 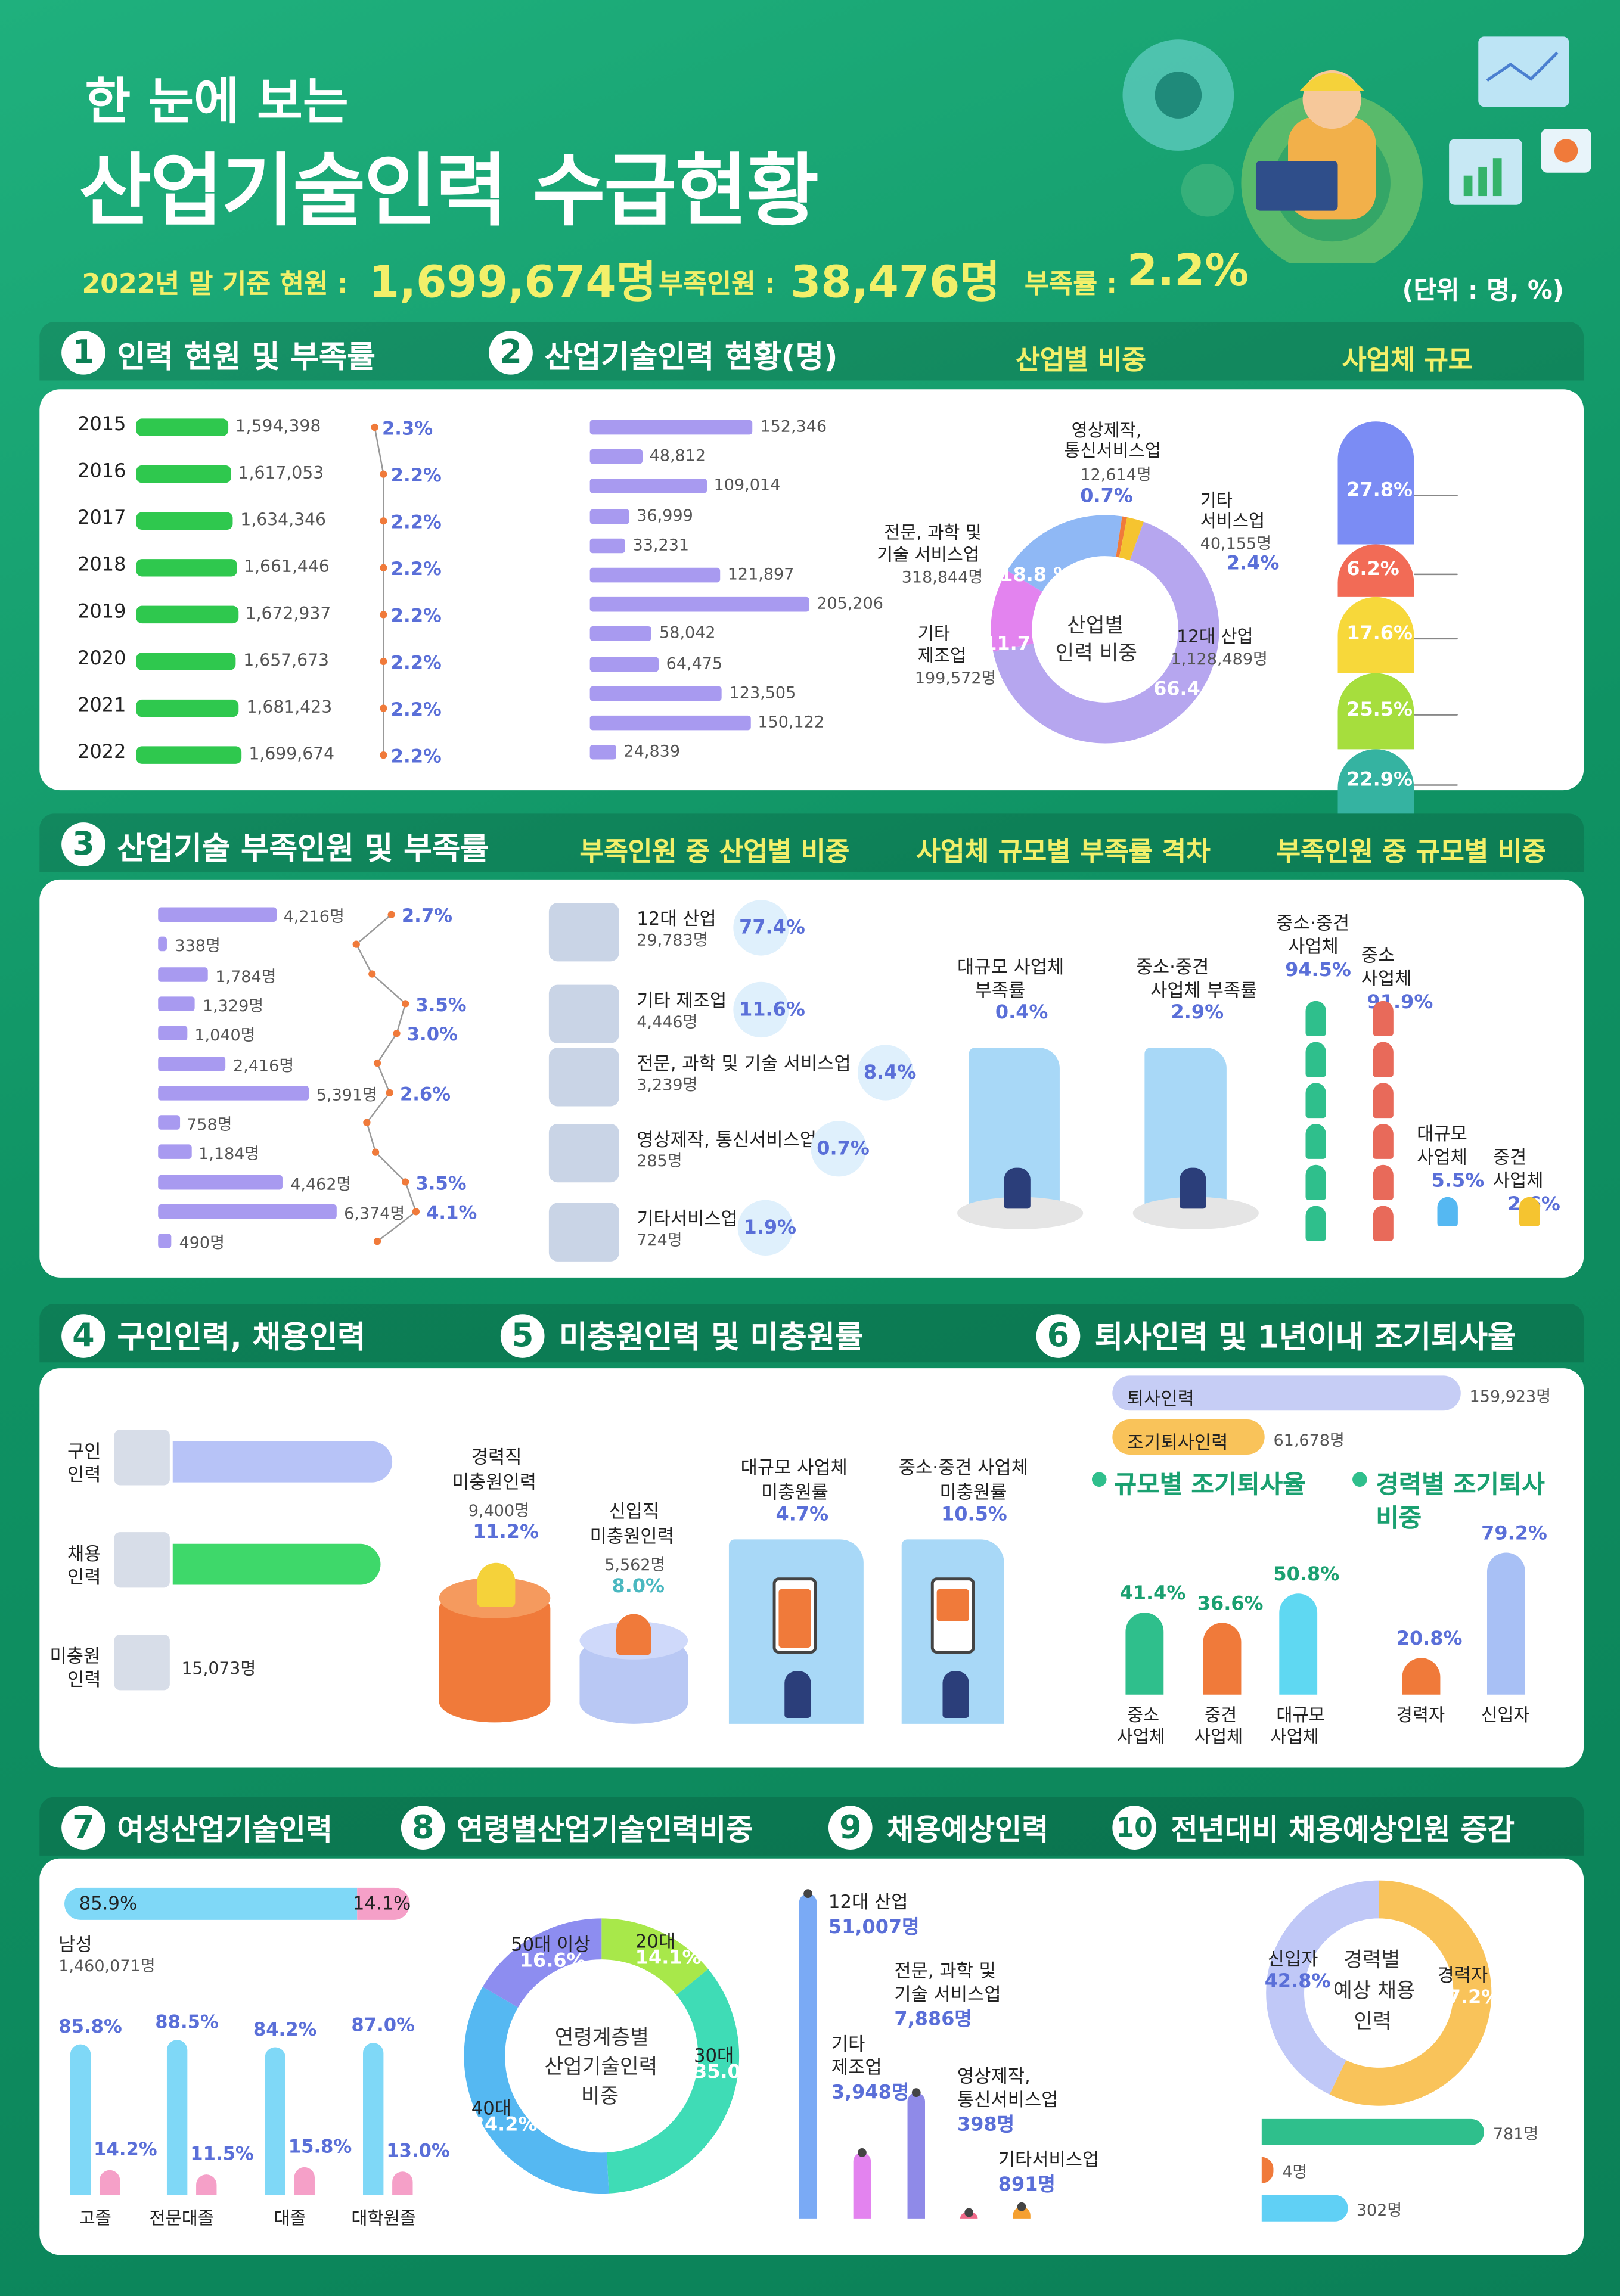 What do you see at coordinates (811, 351) in the screenshot?
I see `section-1-2-header` at bounding box center [811, 351].